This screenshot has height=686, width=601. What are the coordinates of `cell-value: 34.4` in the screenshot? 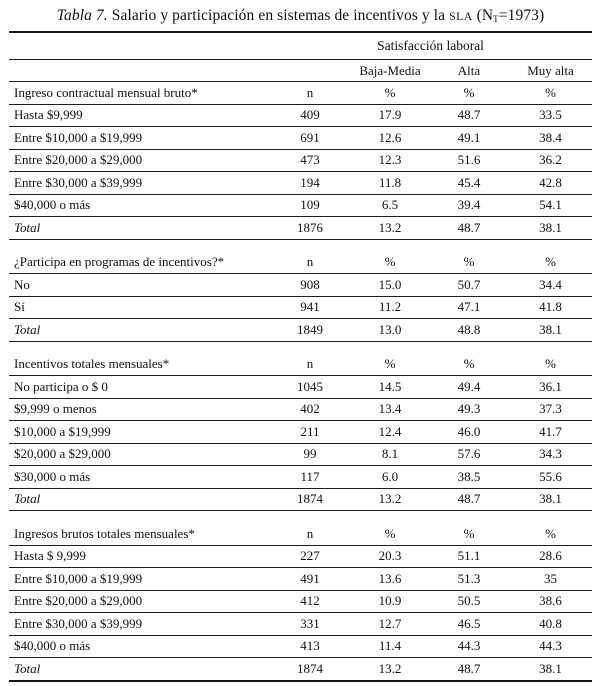 It's located at (550, 284).